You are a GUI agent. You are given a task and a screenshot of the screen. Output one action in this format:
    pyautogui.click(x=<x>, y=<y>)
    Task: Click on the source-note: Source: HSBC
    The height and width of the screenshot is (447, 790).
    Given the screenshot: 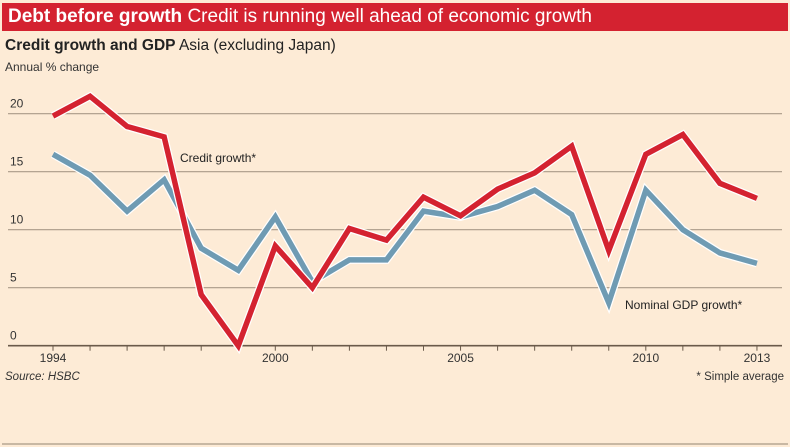 What is the action you would take?
    pyautogui.click(x=42, y=377)
    